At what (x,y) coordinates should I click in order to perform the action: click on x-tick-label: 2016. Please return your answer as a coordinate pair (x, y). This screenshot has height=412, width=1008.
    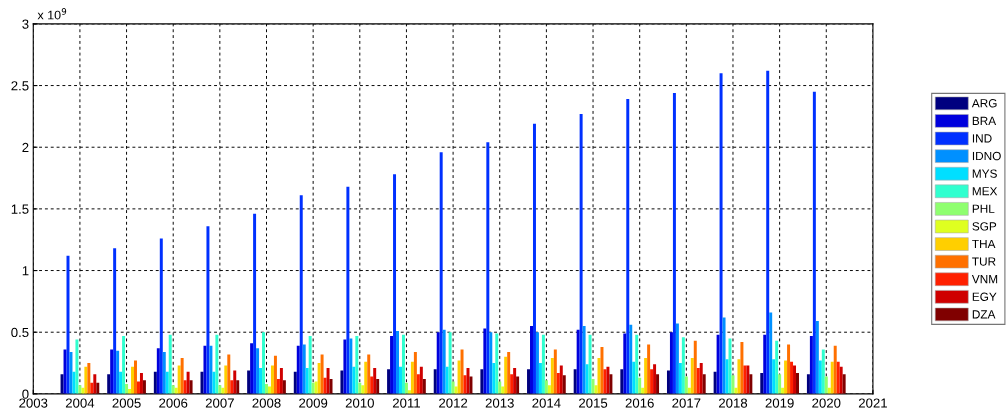
    Looking at the image, I should click on (639, 403).